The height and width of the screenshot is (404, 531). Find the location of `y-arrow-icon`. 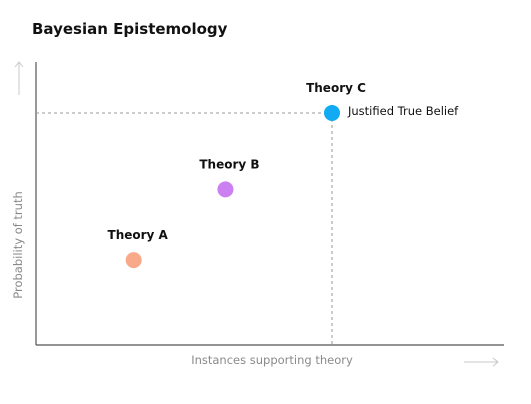

y-arrow-icon is located at coordinates (19, 78).